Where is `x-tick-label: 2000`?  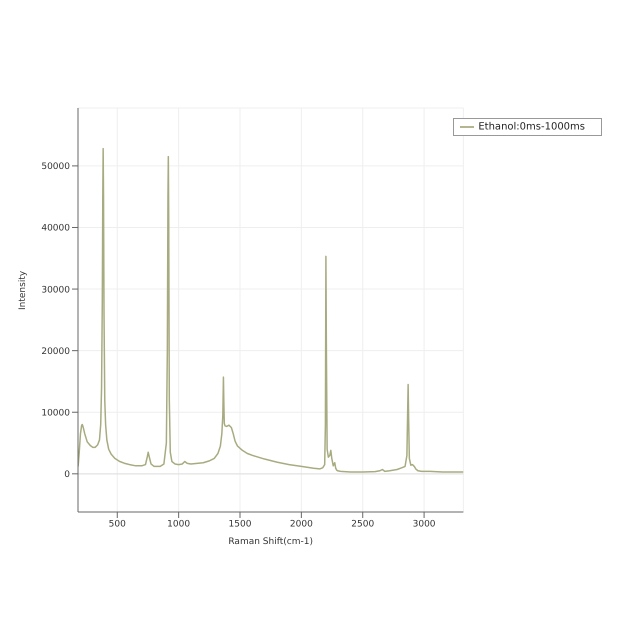 x-tick-label: 2000 is located at coordinates (302, 524).